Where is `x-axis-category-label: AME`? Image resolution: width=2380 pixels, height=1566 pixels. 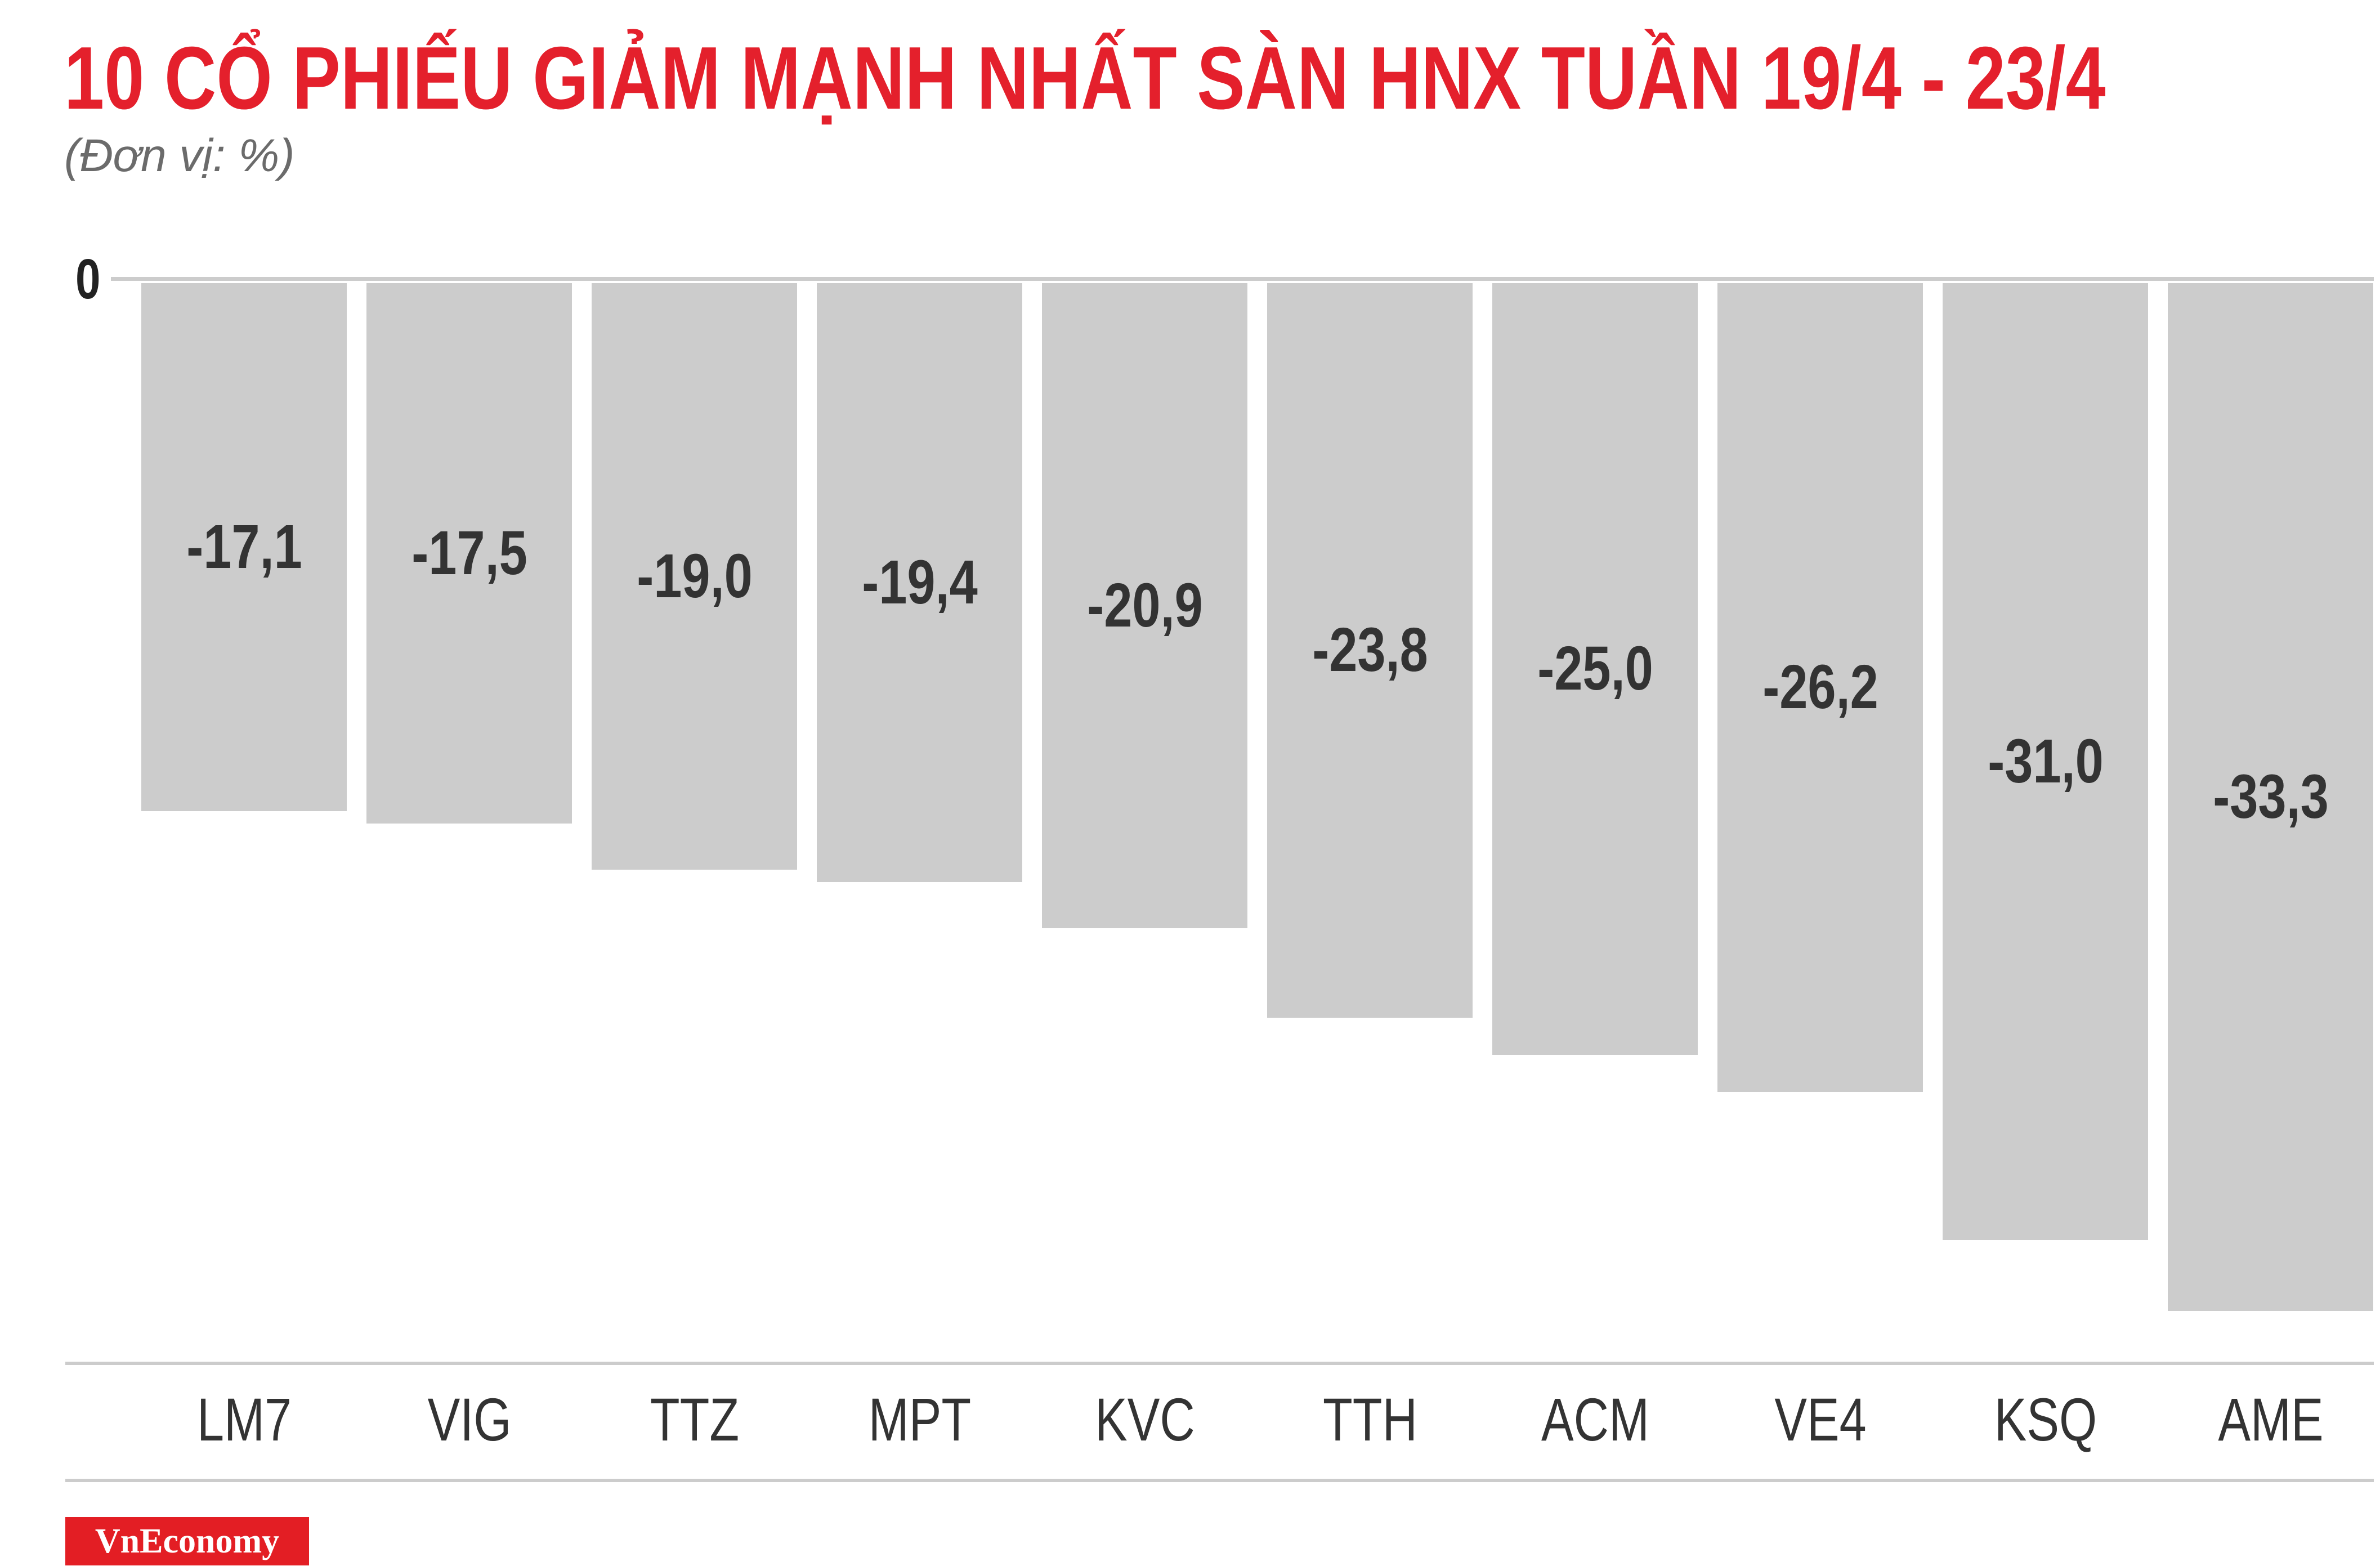 x-axis-category-label: AME is located at coordinates (2270, 1419).